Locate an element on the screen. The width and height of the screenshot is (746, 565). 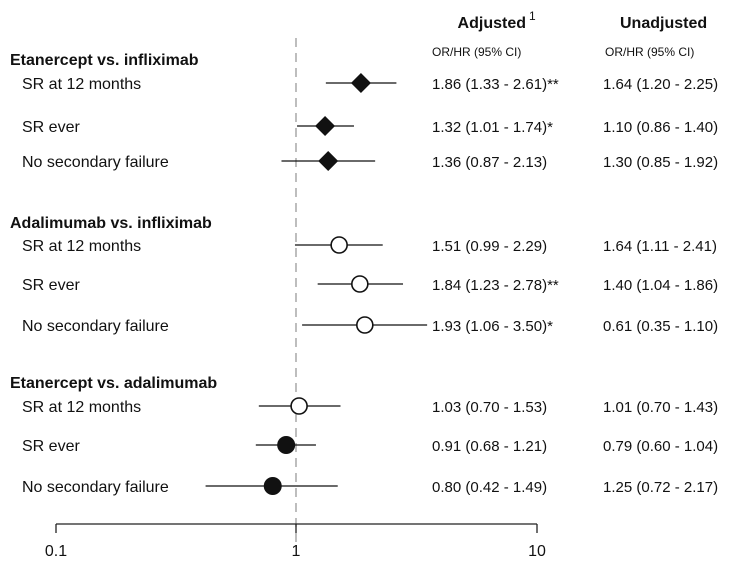
adjusted-value: 1.32 (1.01 - 1.74)* is located at coordinates (492, 127).